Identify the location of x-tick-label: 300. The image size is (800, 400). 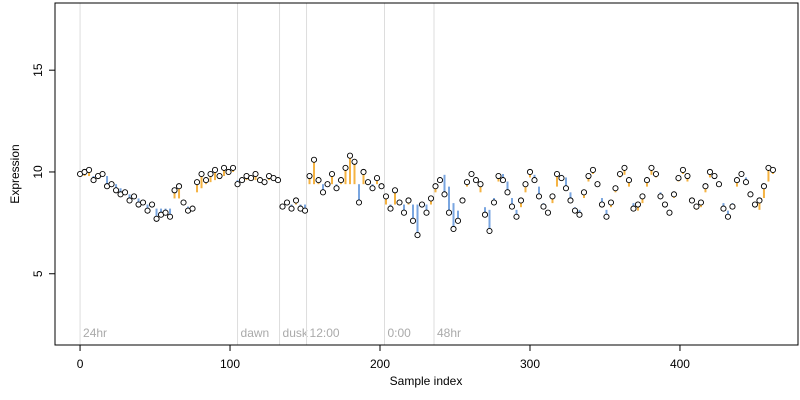
(530, 364).